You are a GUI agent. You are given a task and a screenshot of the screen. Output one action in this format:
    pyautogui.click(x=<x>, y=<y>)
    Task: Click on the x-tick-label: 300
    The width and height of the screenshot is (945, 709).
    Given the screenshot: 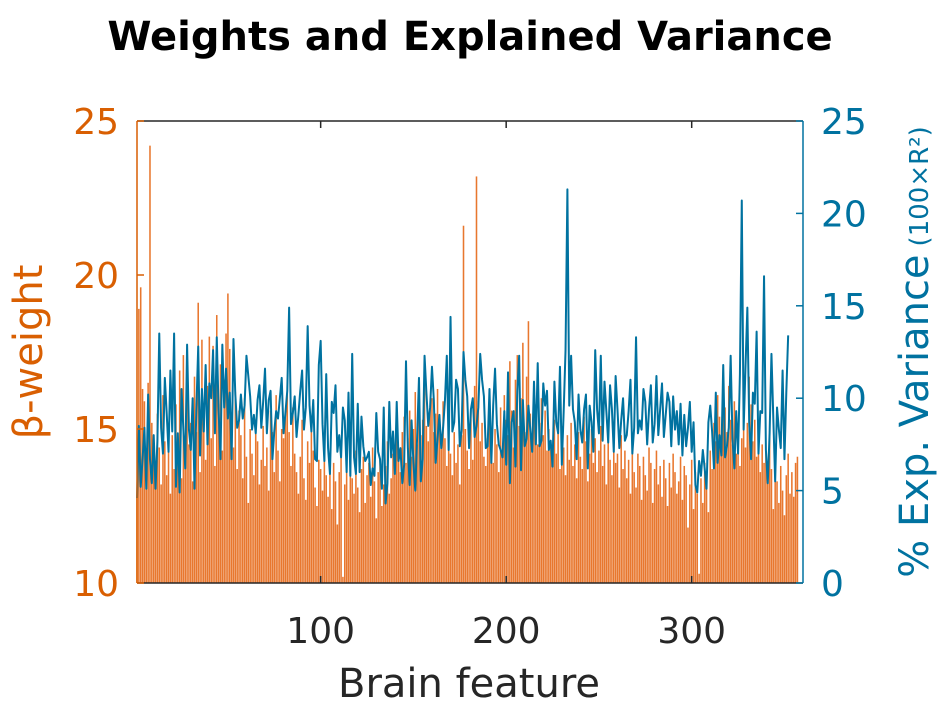 What is the action you would take?
    pyautogui.click(x=691, y=631)
    